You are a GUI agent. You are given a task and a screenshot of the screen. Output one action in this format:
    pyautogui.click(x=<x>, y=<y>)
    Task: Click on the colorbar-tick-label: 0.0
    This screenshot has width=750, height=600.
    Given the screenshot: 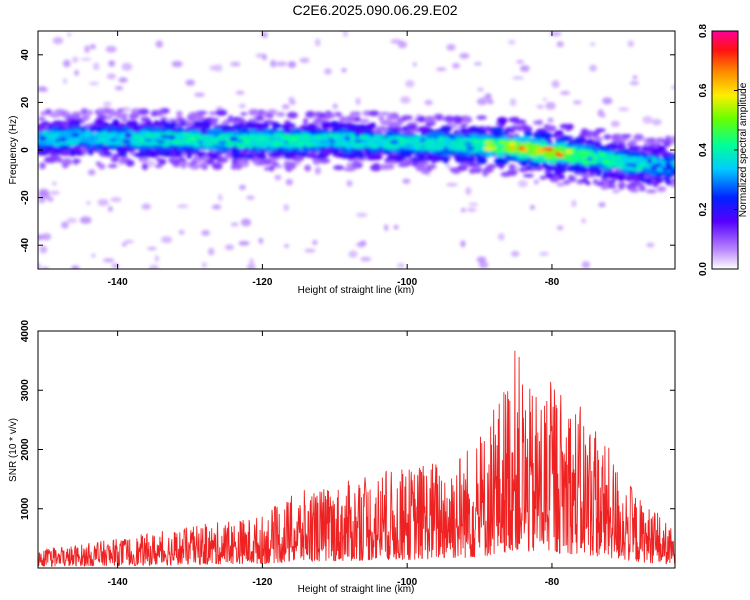 What is the action you would take?
    pyautogui.click(x=703, y=269)
    